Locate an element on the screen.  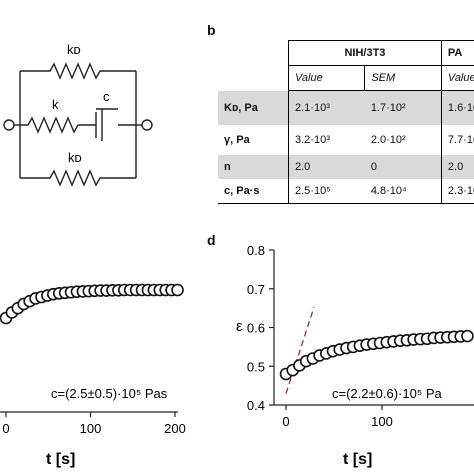
table-cell: 1.7·10² is located at coordinates (403, 107).